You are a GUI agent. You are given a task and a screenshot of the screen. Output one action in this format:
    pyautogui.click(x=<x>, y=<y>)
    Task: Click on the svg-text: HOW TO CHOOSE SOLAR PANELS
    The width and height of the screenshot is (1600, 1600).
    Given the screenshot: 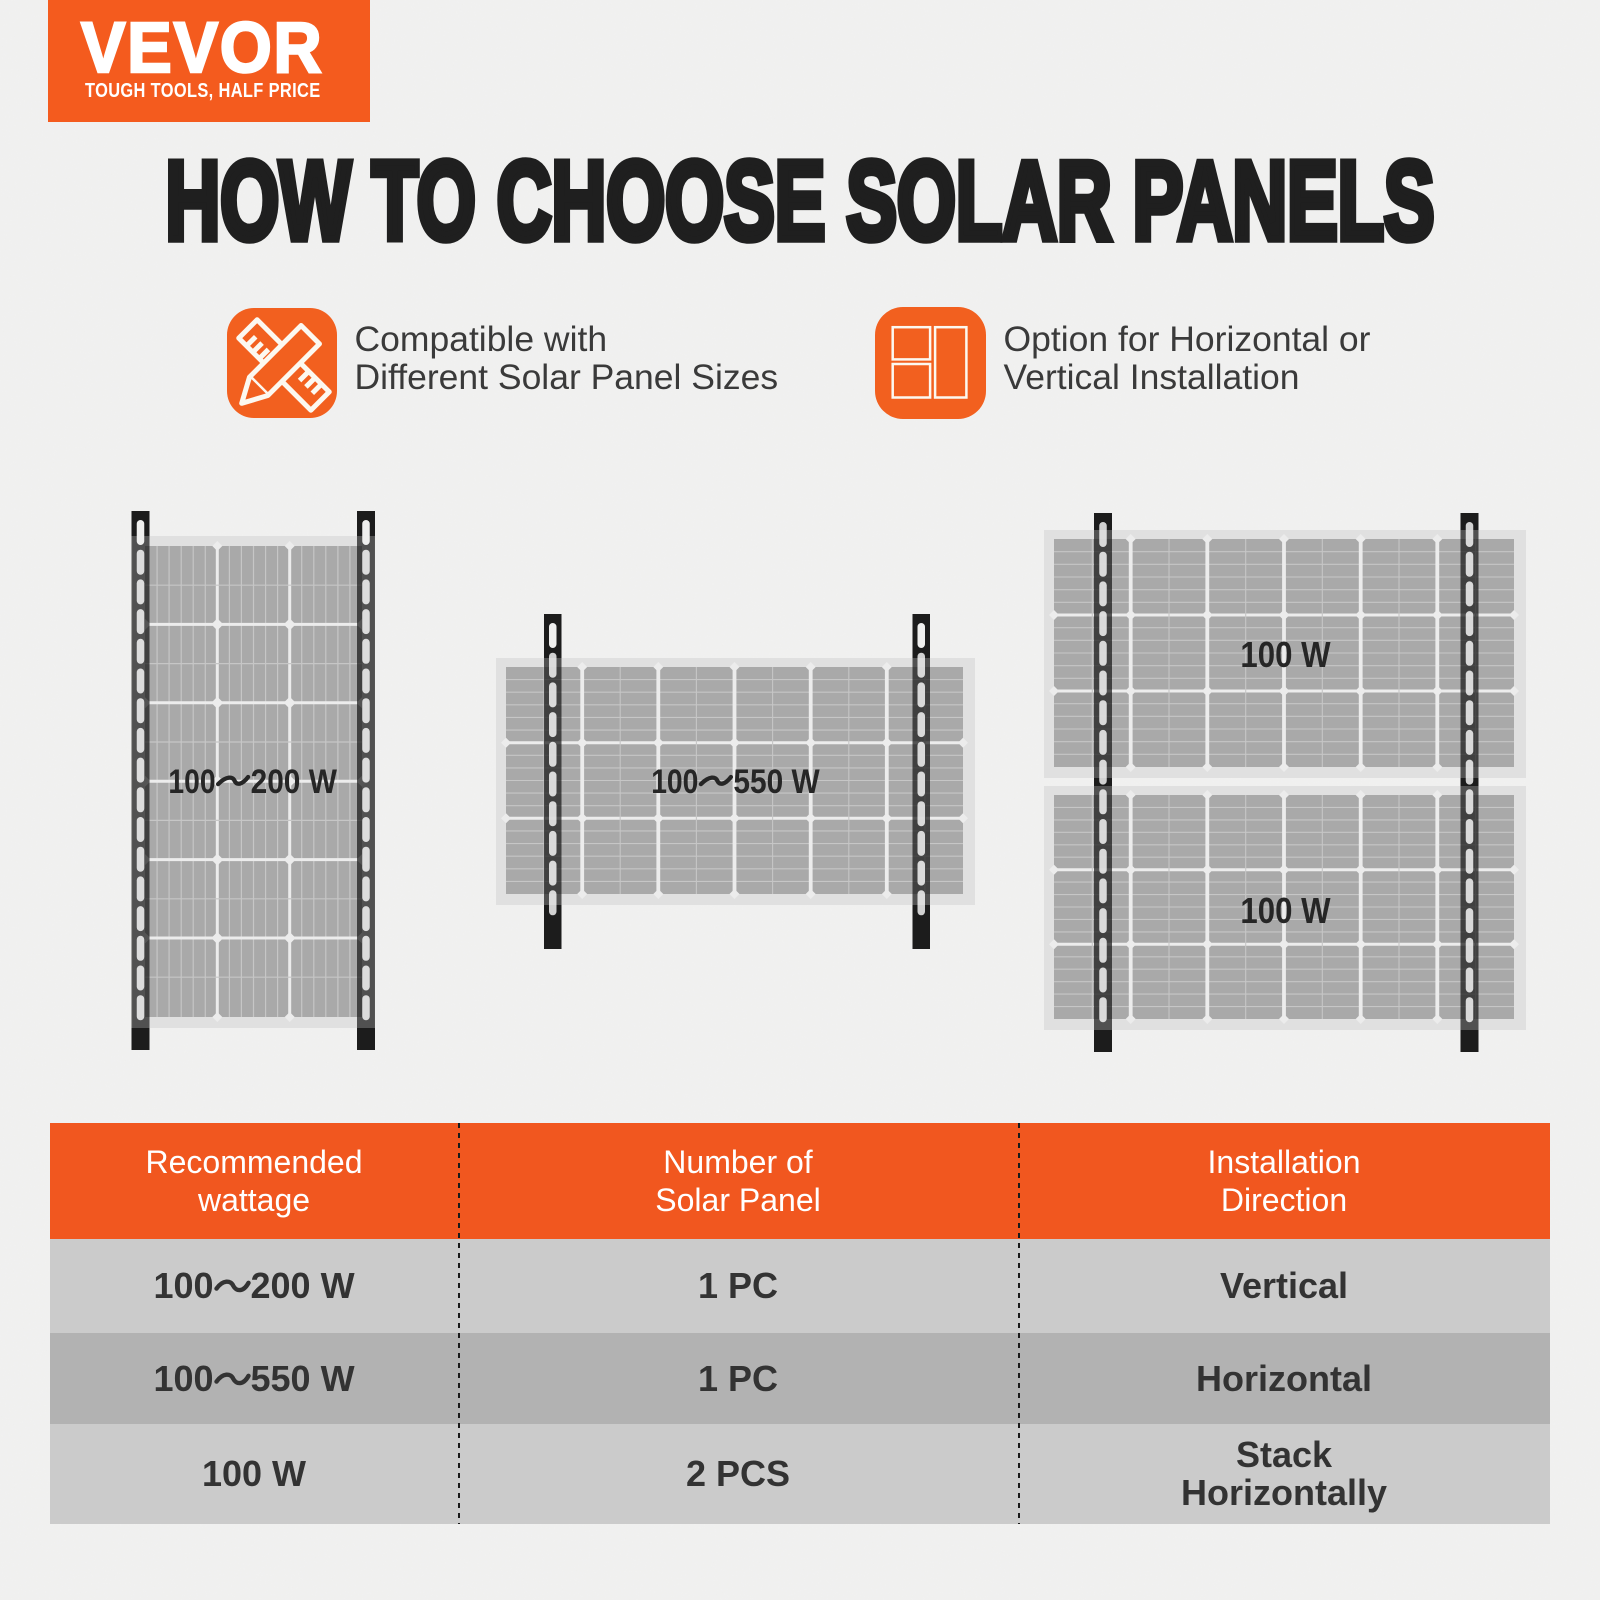 What is the action you would take?
    pyautogui.click(x=800, y=201)
    